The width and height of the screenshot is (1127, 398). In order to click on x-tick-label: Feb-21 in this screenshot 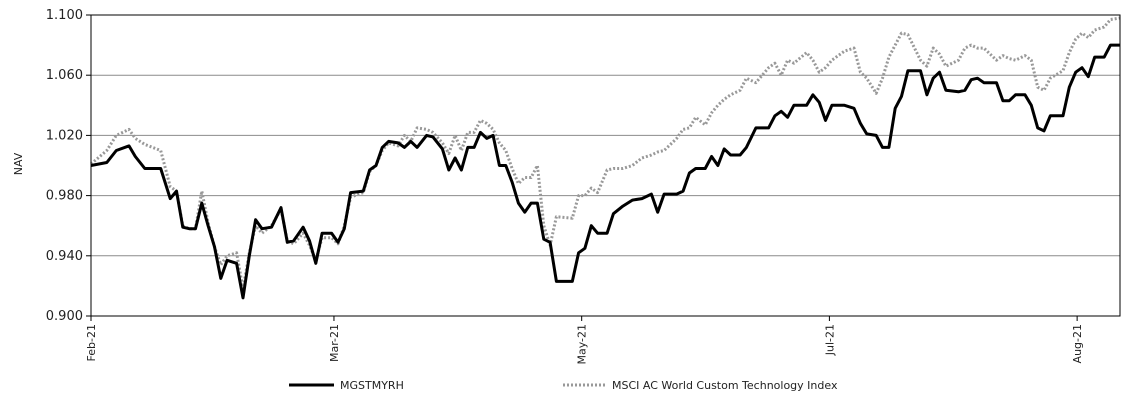, I will do `click(91, 342)`.